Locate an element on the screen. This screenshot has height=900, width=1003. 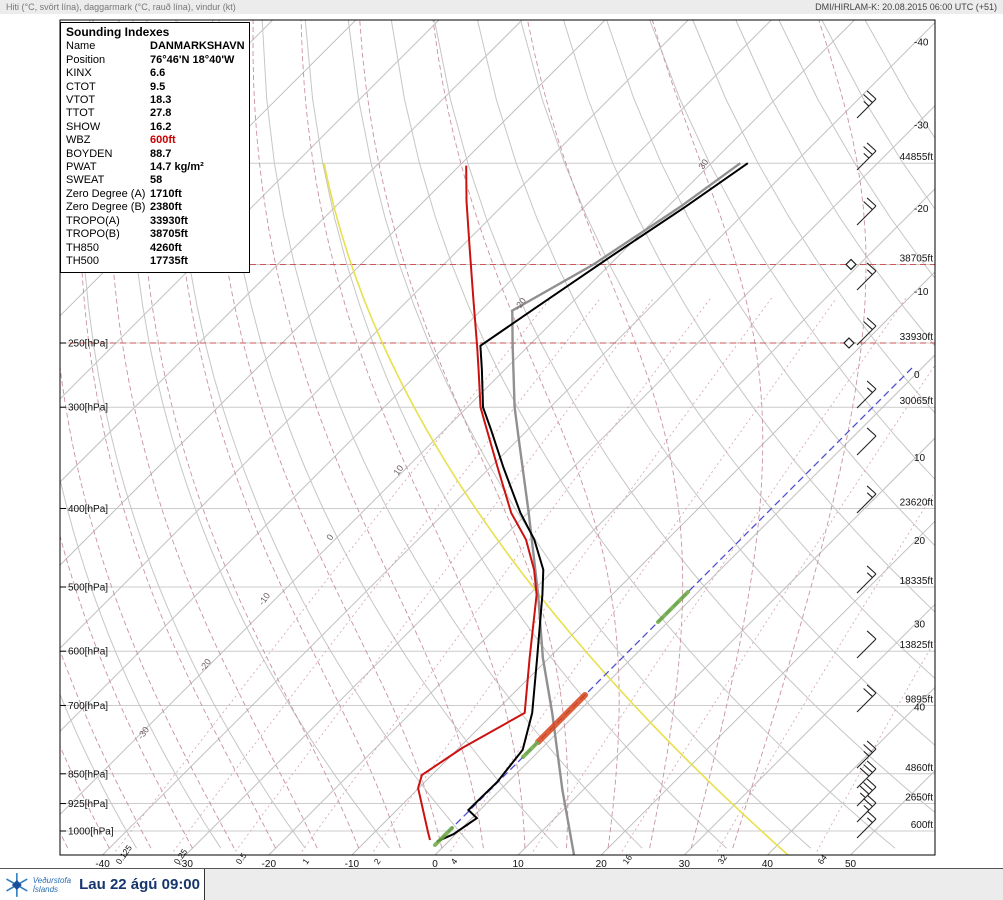
logo-text: Veðurstofa Íslands is located at coordinates (52, 885).